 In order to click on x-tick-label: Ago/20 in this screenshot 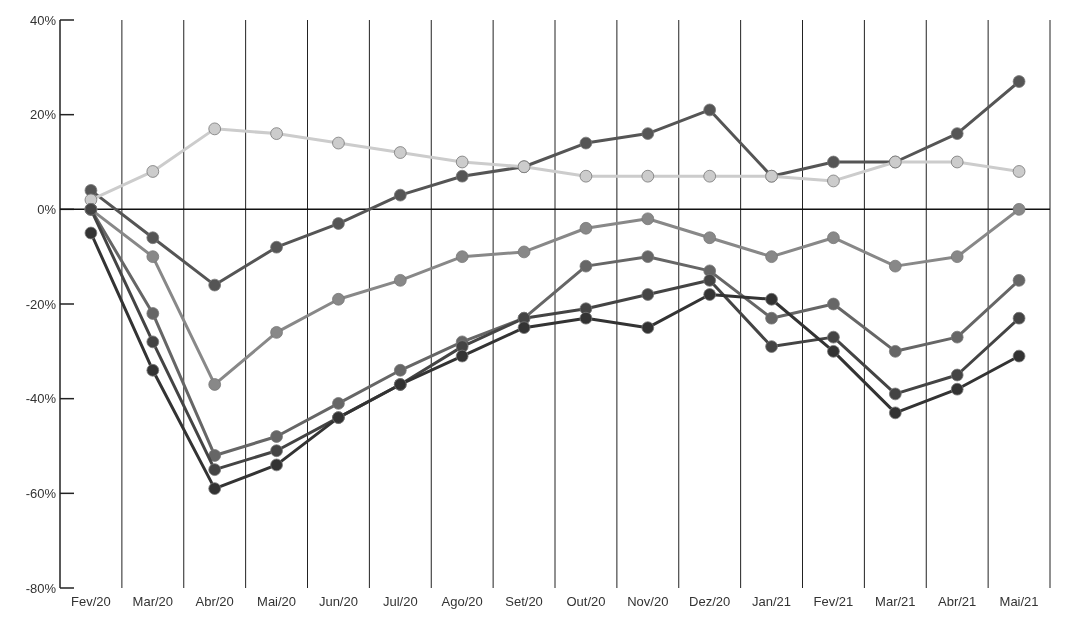, I will do `click(462, 601)`.